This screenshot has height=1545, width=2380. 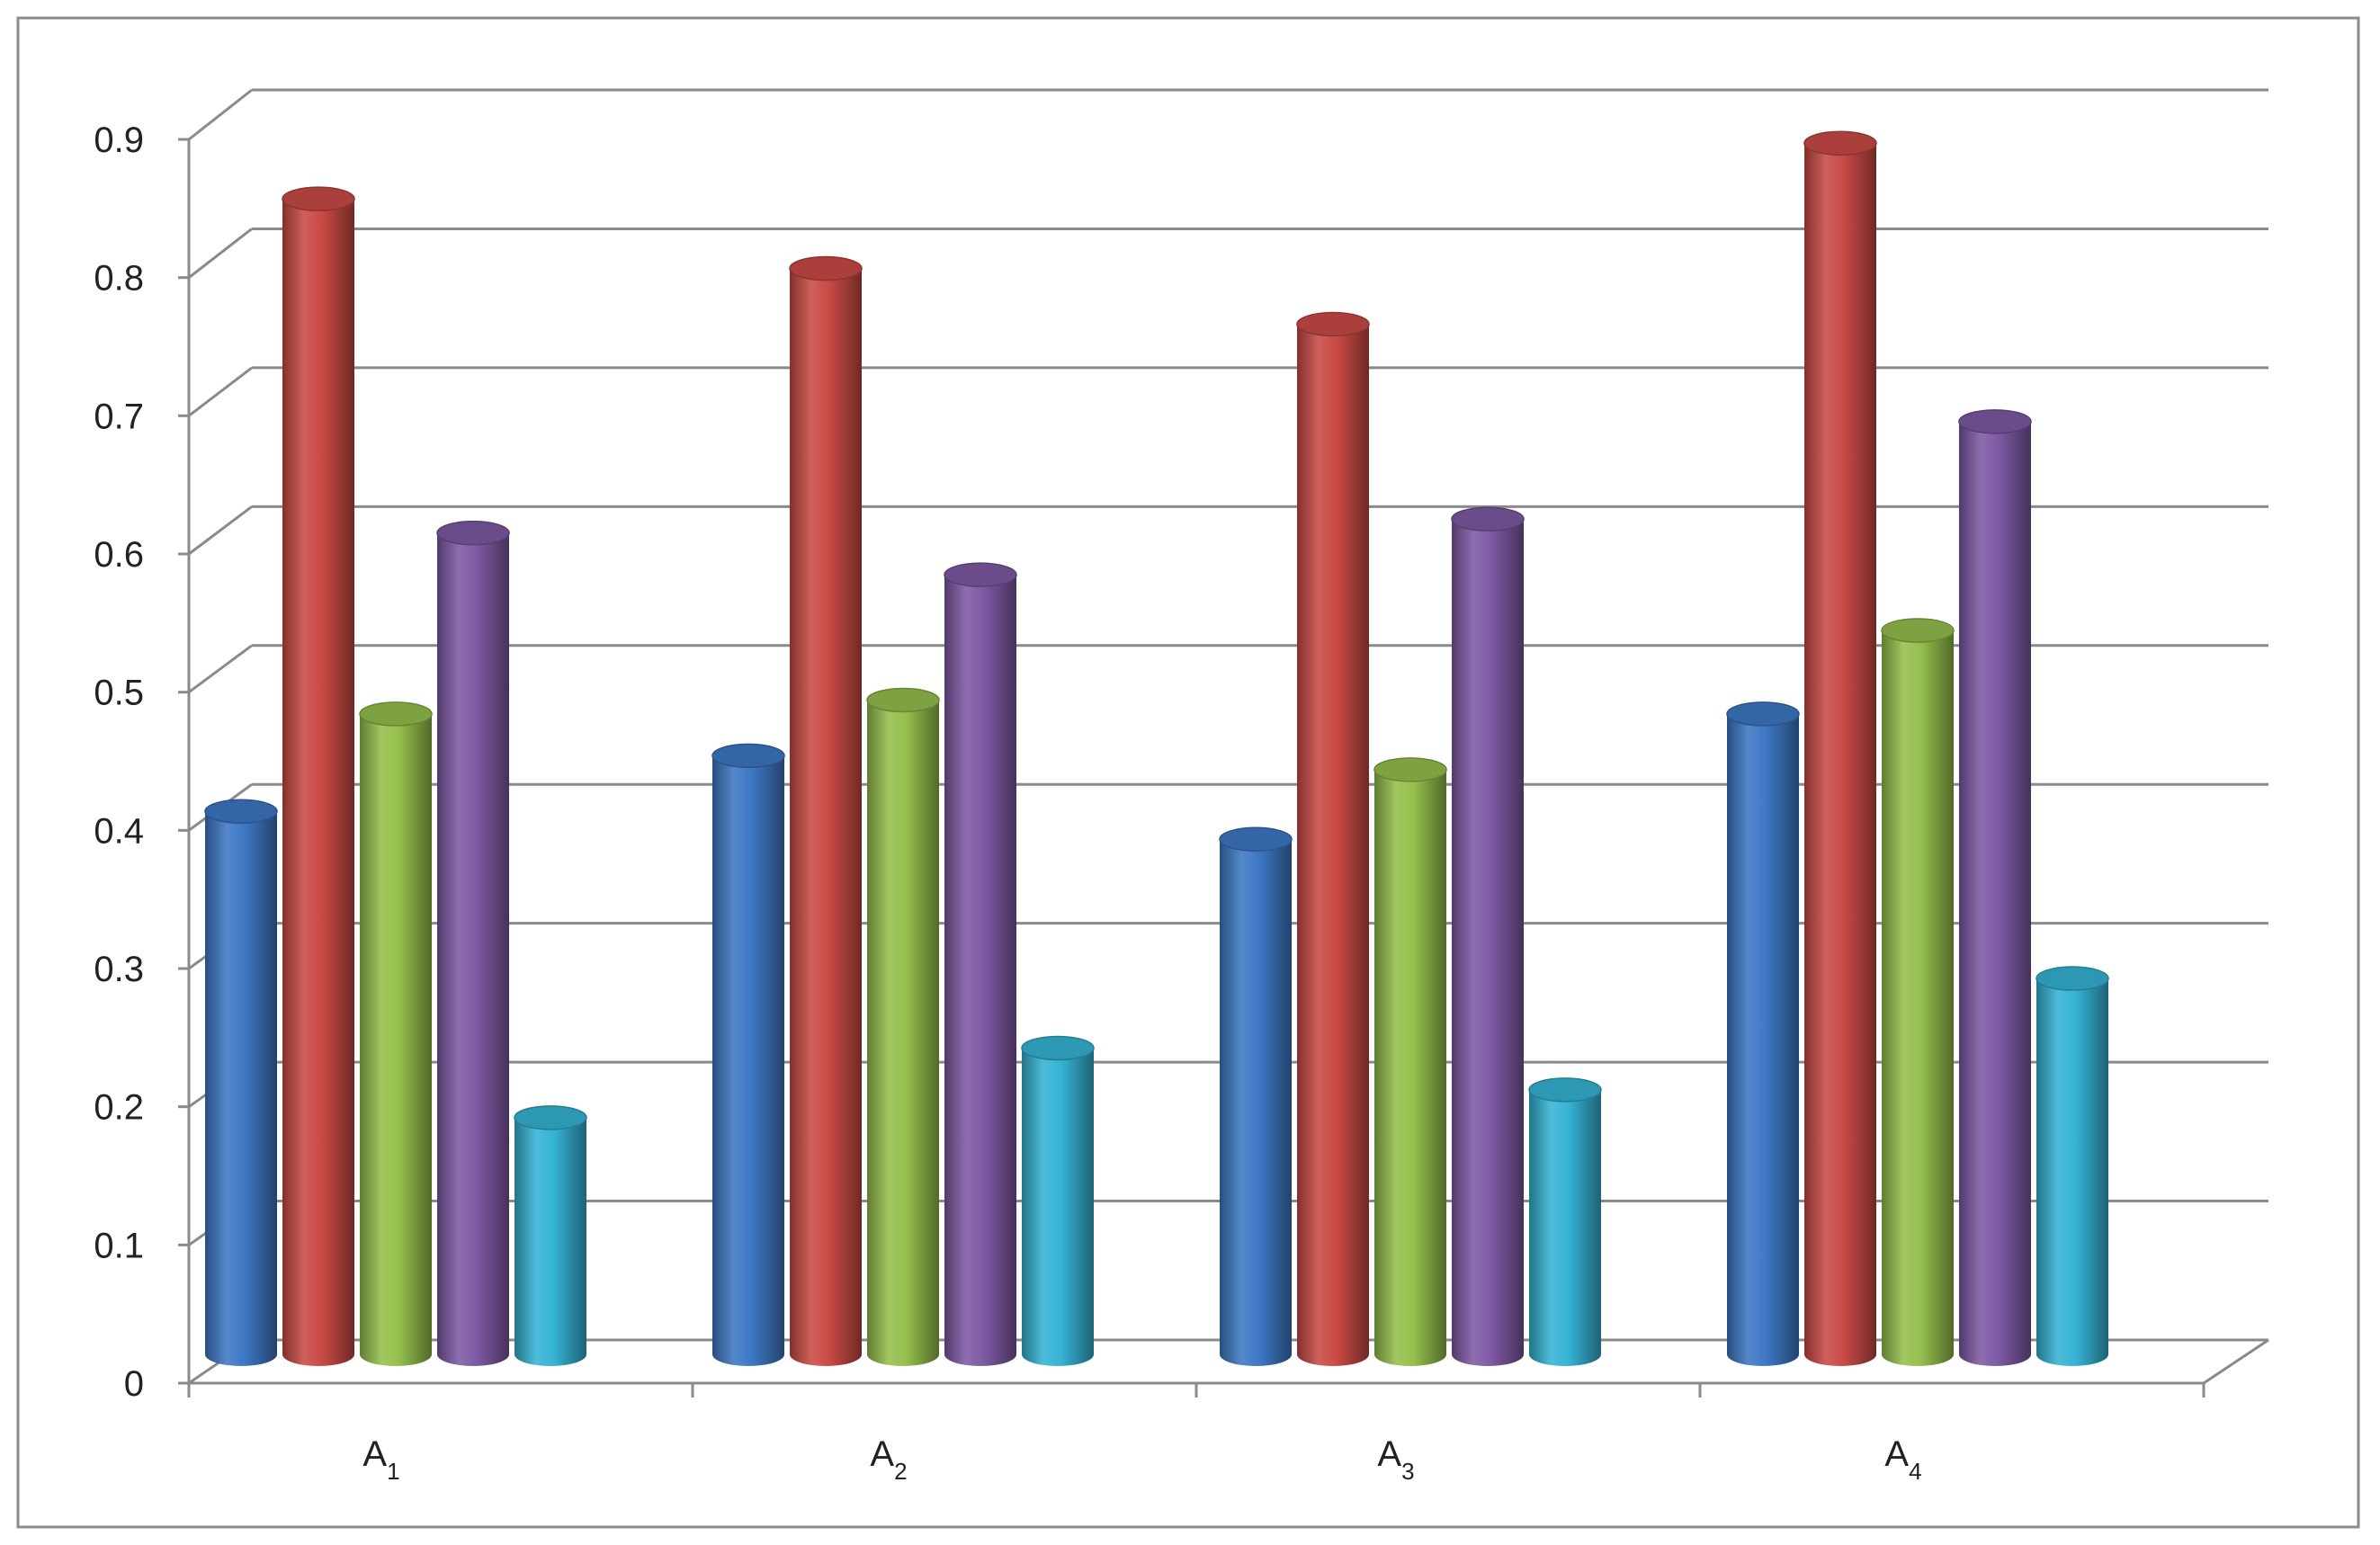 What do you see at coordinates (134, 1384) in the screenshot?
I see `y-tick-label: 0` at bounding box center [134, 1384].